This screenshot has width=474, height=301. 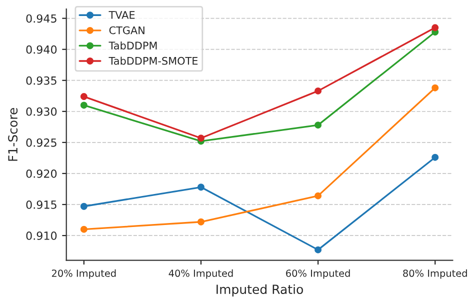 I want to click on x-axis-title: Imputed Ratio, so click(x=259, y=290).